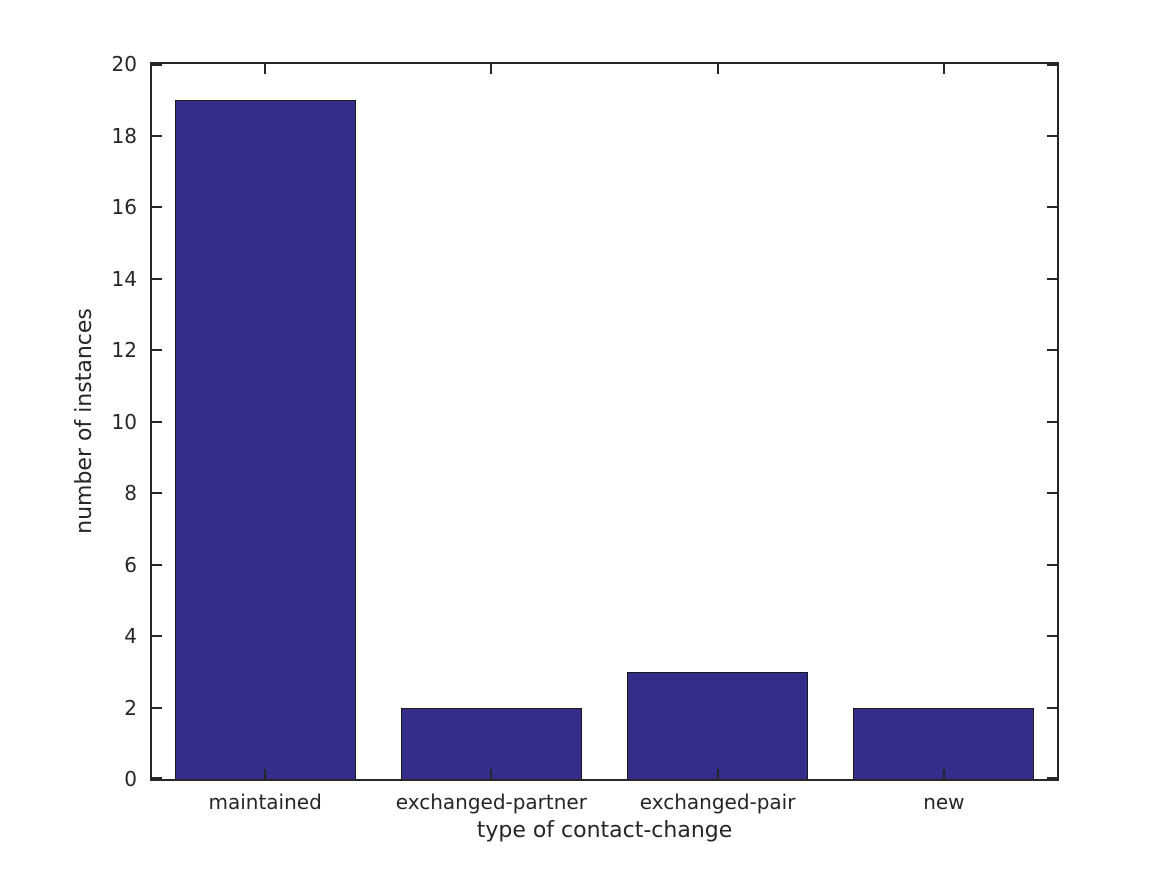 The height and width of the screenshot is (875, 1167). Describe the element at coordinates (265, 802) in the screenshot. I see `x-tick-label: maintained` at that location.